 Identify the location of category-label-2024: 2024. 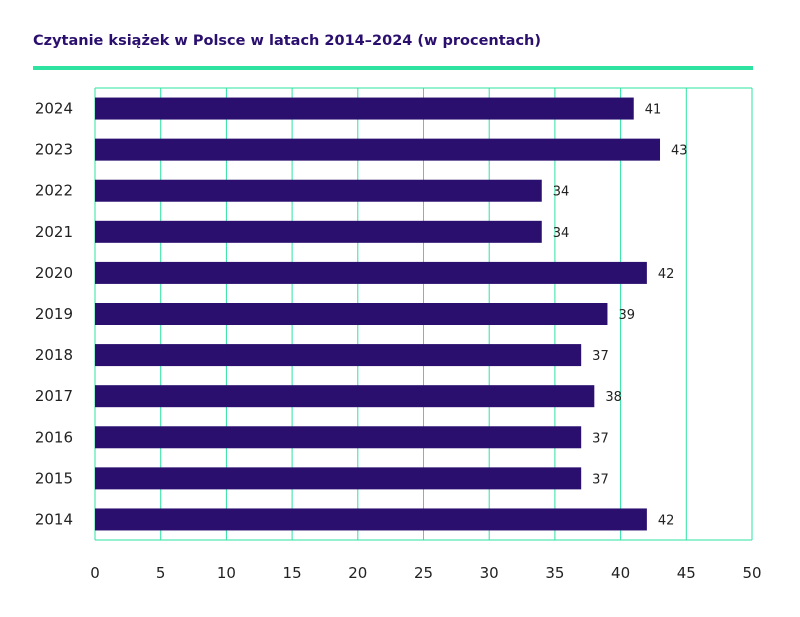
(54, 109).